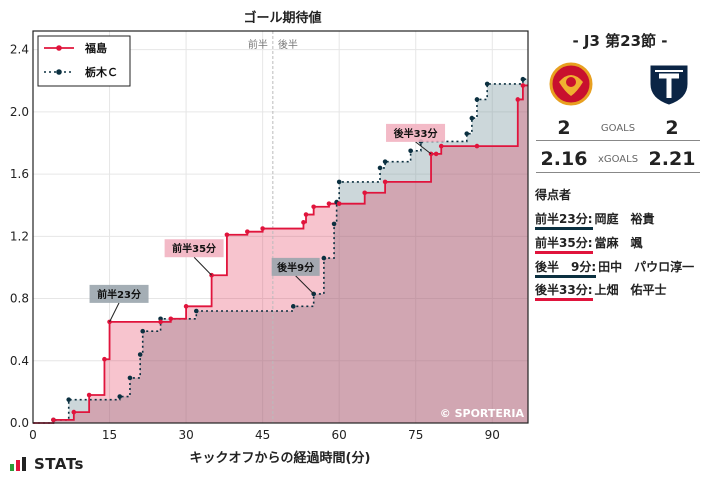 The image size is (707, 479). I want to click on svg-text: 前半23分, so click(119, 294).